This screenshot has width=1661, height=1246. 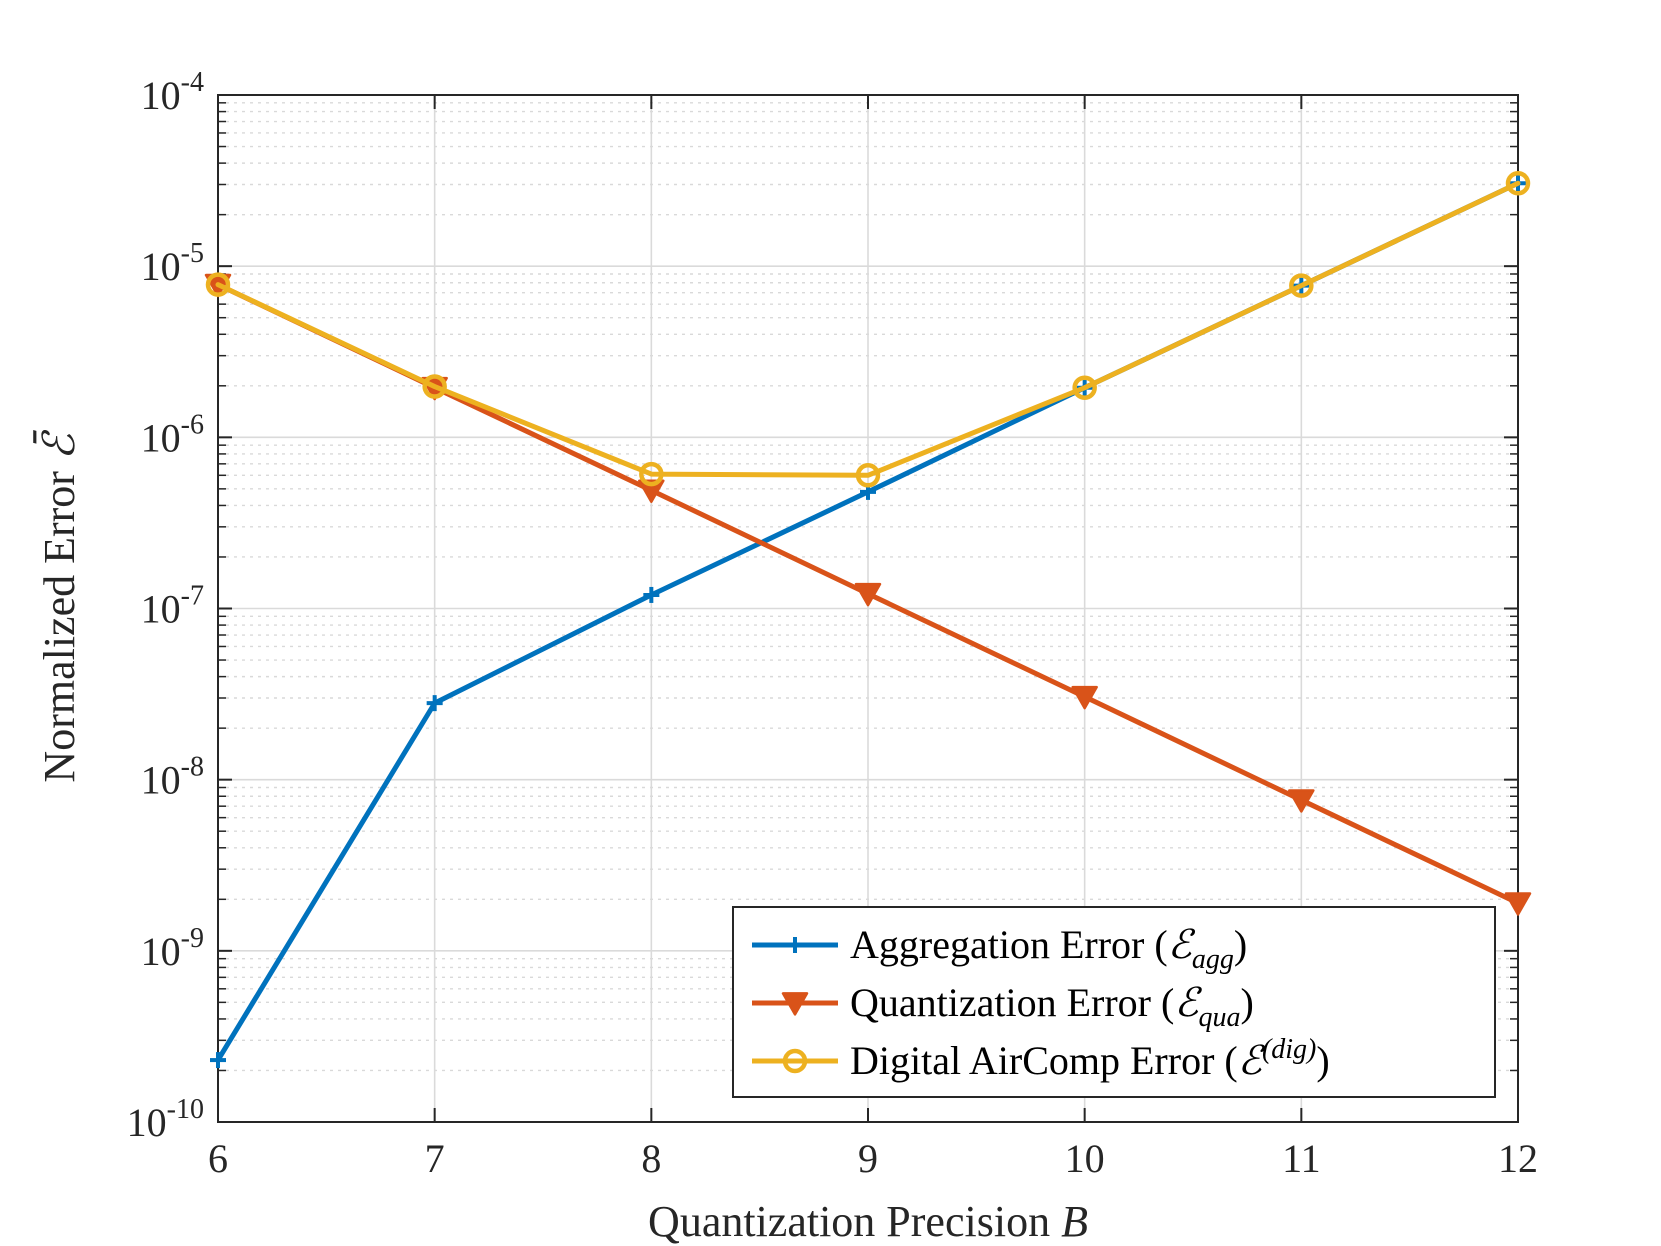 I want to click on legend-label: Aggregation Error (ℰagg), so click(x=1048, y=948).